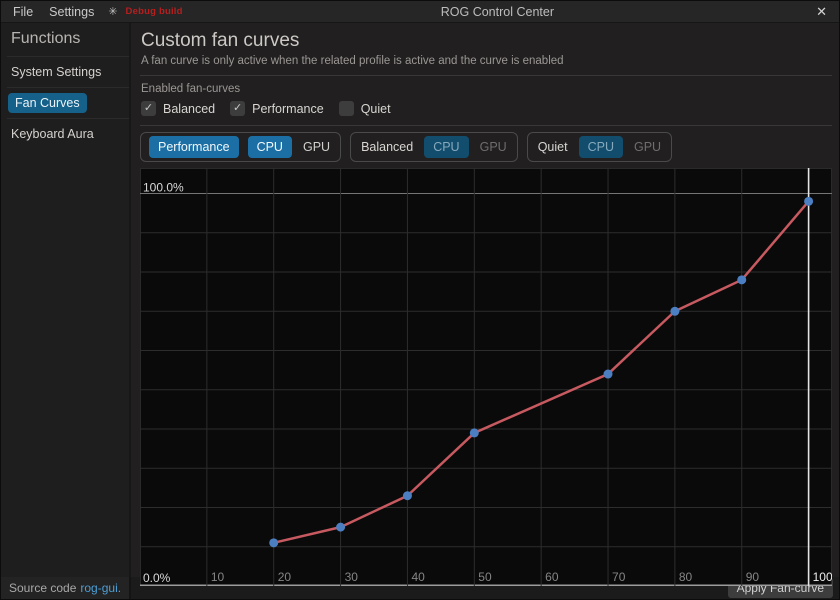 Image resolution: width=840 pixels, height=600 pixels. I want to click on fan-curve-group-balanced: Balanced CPU GPU, so click(434, 147).